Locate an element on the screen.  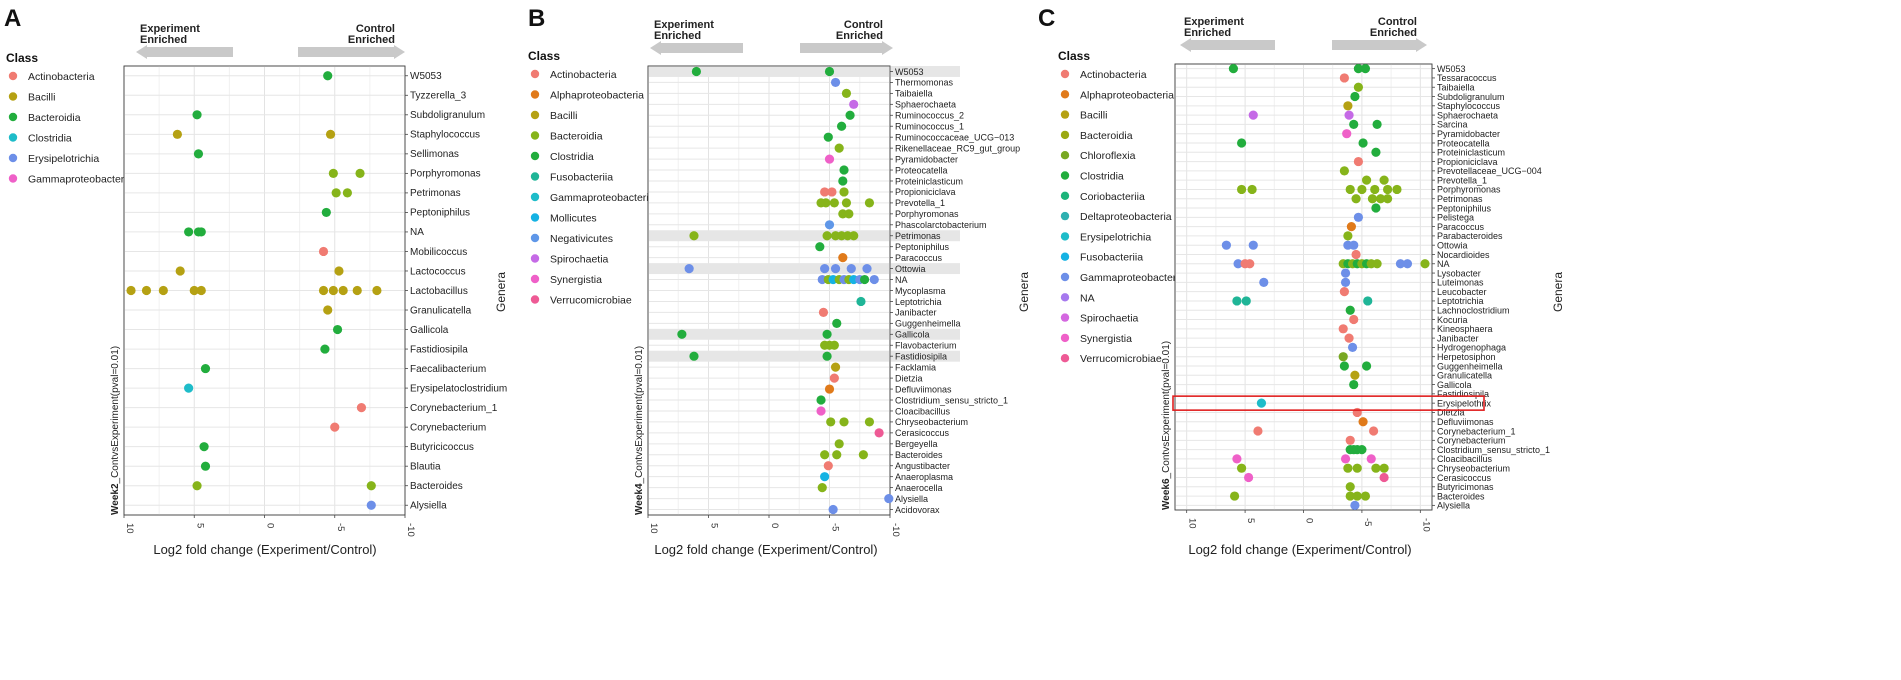
legend-item: Synergistia is located at coordinates (1106, 339).